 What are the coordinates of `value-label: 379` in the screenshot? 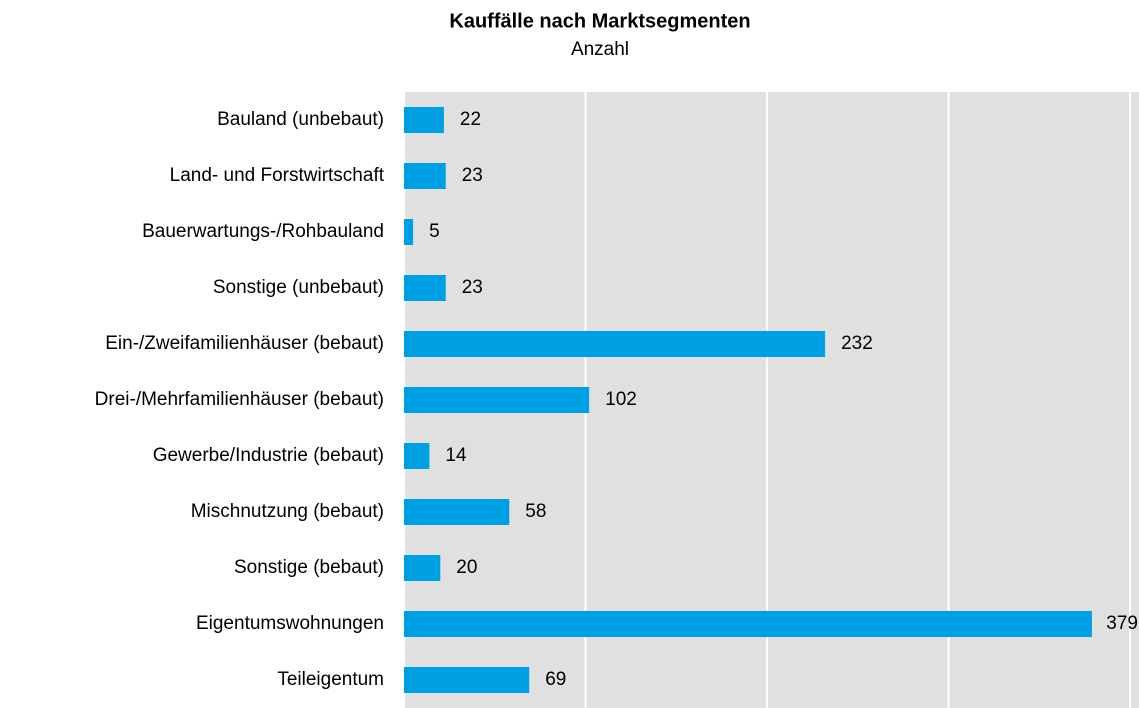 It's located at (1122, 623).